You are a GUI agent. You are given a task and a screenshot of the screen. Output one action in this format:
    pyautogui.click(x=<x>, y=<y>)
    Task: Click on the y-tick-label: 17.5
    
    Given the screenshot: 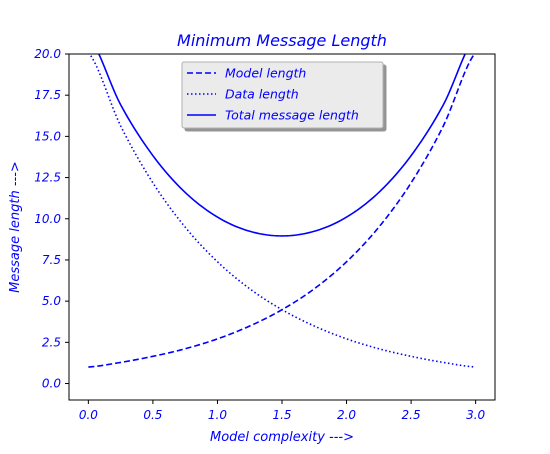 What is the action you would take?
    pyautogui.click(x=47, y=95)
    